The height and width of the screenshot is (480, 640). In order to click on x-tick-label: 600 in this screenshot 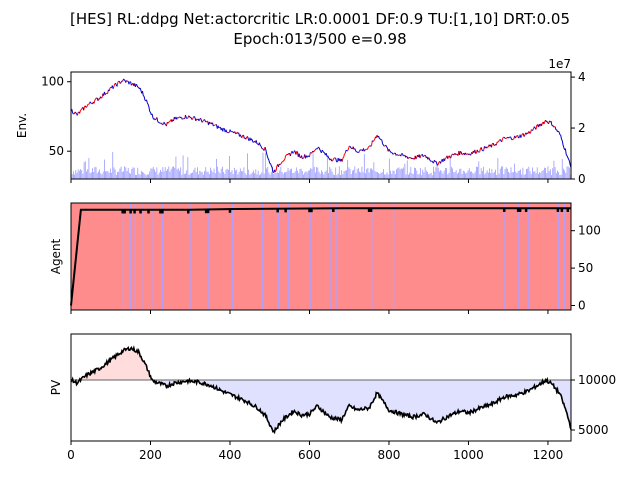, I will do `click(309, 455)`.